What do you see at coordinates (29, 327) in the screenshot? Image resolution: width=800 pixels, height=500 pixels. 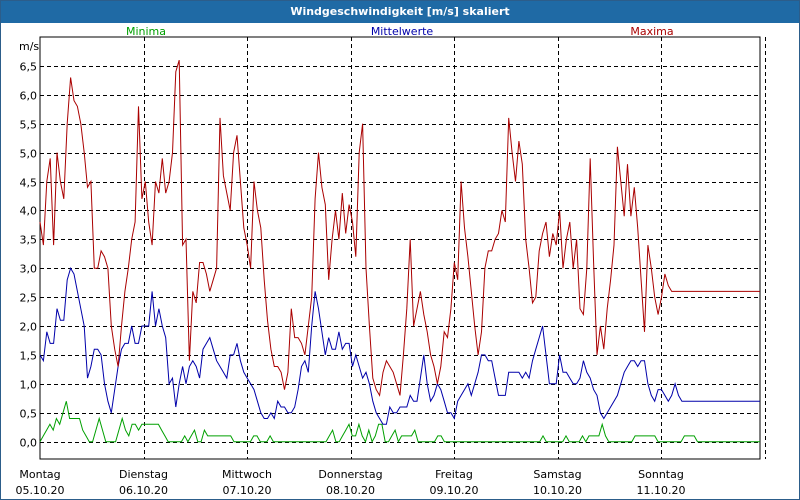 I see `y-tick-label: 2,0` at bounding box center [29, 327].